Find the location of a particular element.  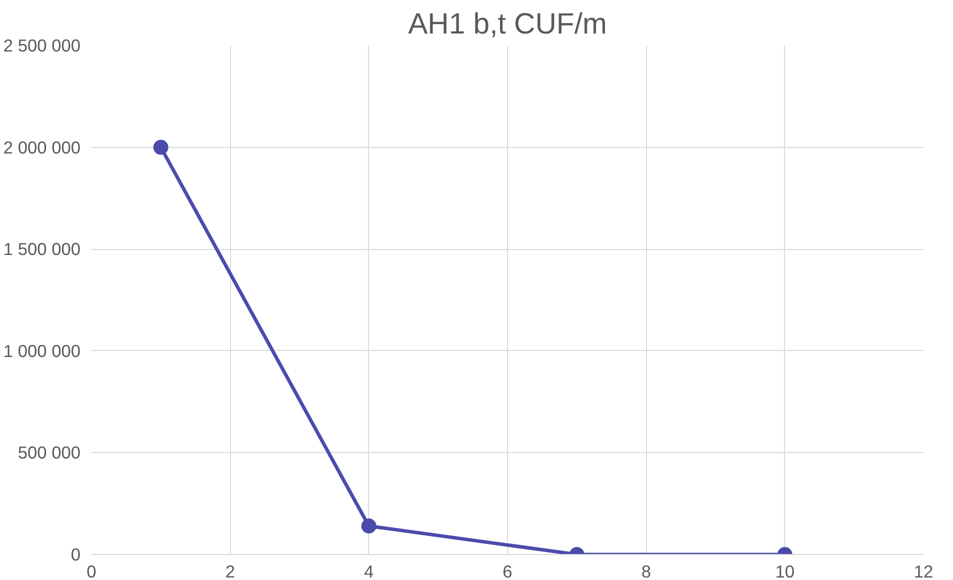

y-tick-label: 2 000 000 is located at coordinates (42, 147).